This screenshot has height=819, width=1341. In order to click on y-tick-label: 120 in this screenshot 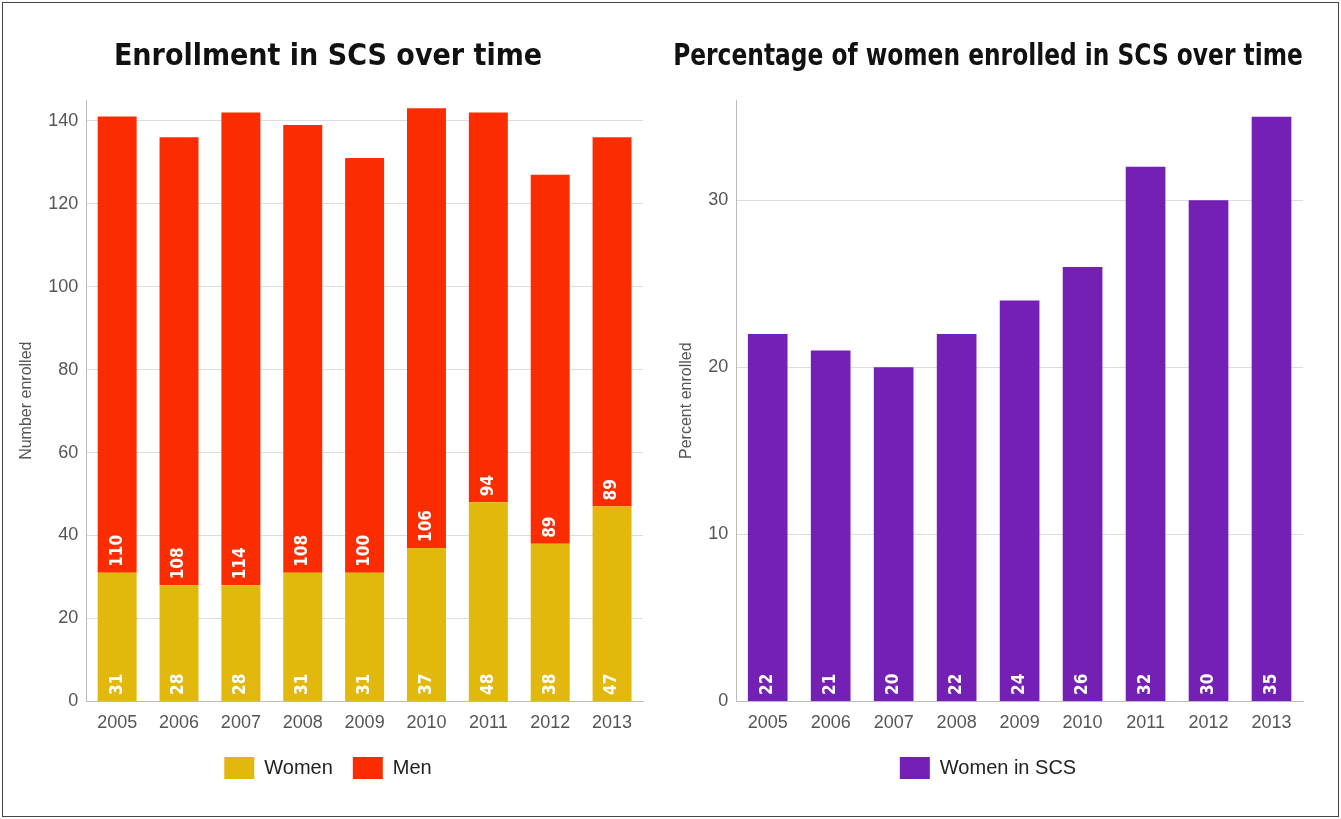, I will do `click(63, 202)`.